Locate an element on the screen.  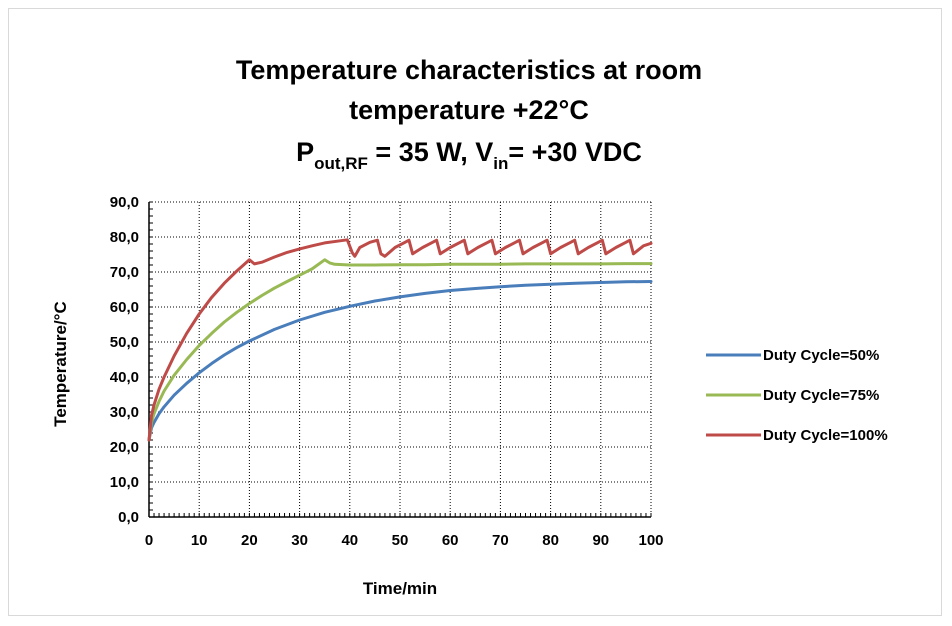
title-p-main: P is located at coordinates (305, 152).